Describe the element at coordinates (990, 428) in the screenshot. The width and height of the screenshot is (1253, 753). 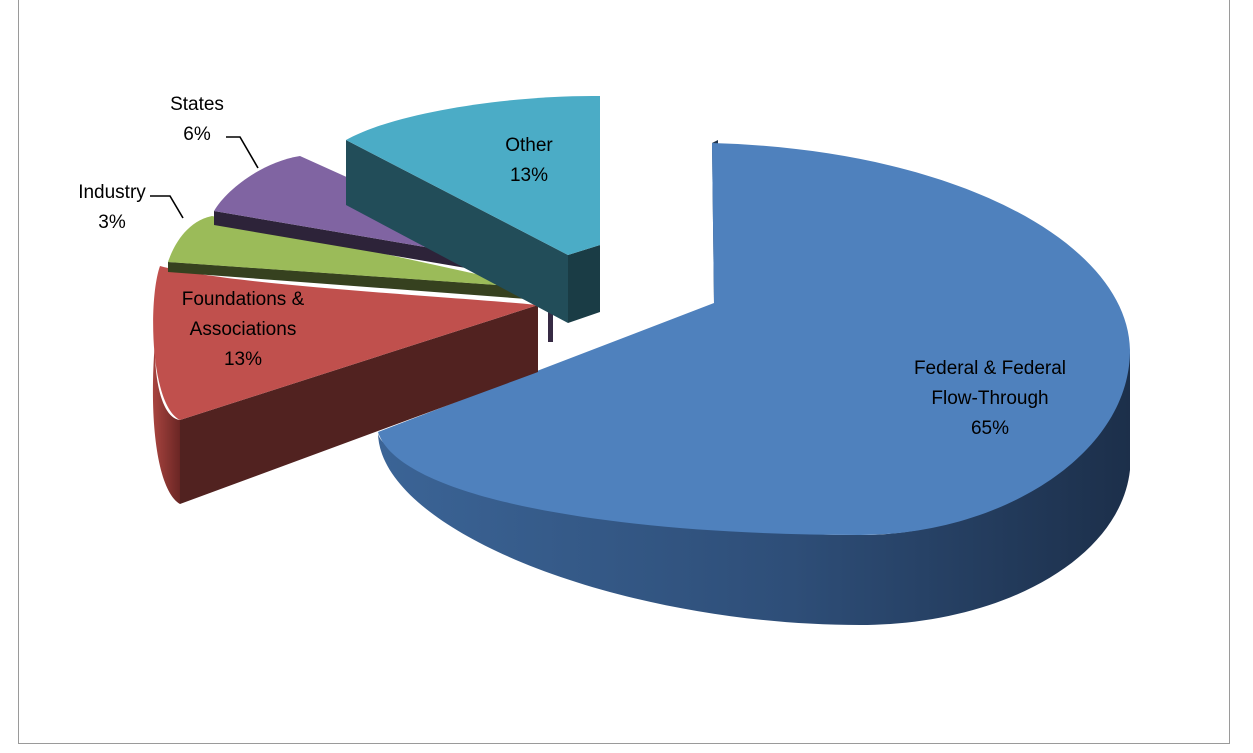
I see `percent-label: 65%` at that location.